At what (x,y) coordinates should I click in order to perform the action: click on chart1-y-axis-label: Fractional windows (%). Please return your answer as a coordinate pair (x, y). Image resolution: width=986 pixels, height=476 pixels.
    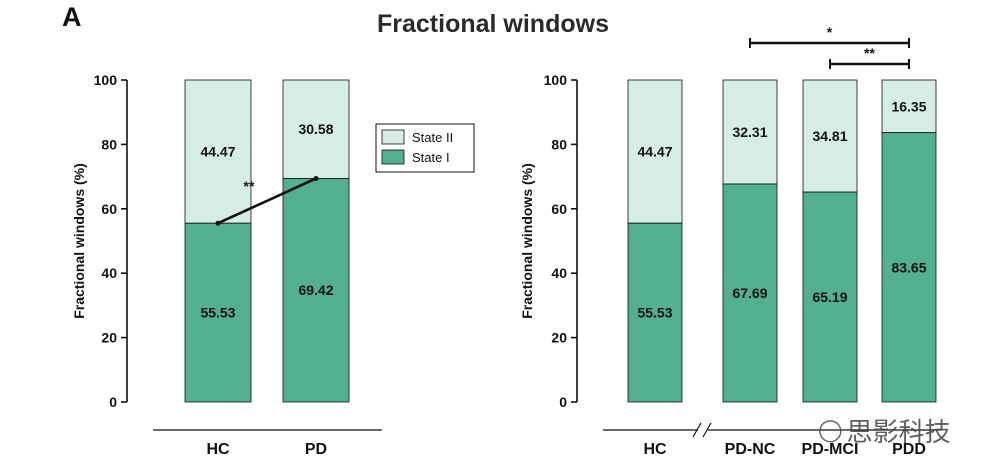
    Looking at the image, I should click on (79, 241).